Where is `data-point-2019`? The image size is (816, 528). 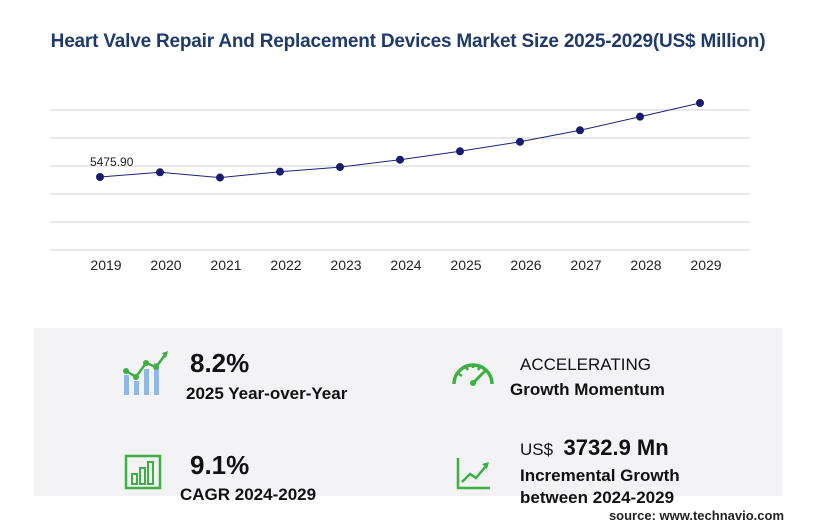
data-point-2019 is located at coordinates (100, 177).